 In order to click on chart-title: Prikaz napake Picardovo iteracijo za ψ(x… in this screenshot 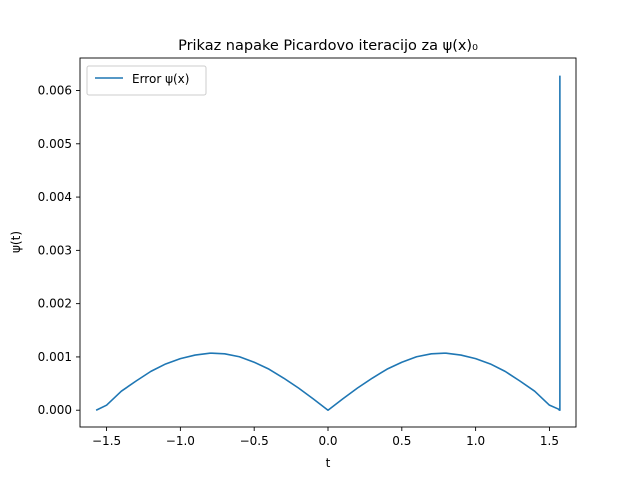, I will do `click(328, 46)`.